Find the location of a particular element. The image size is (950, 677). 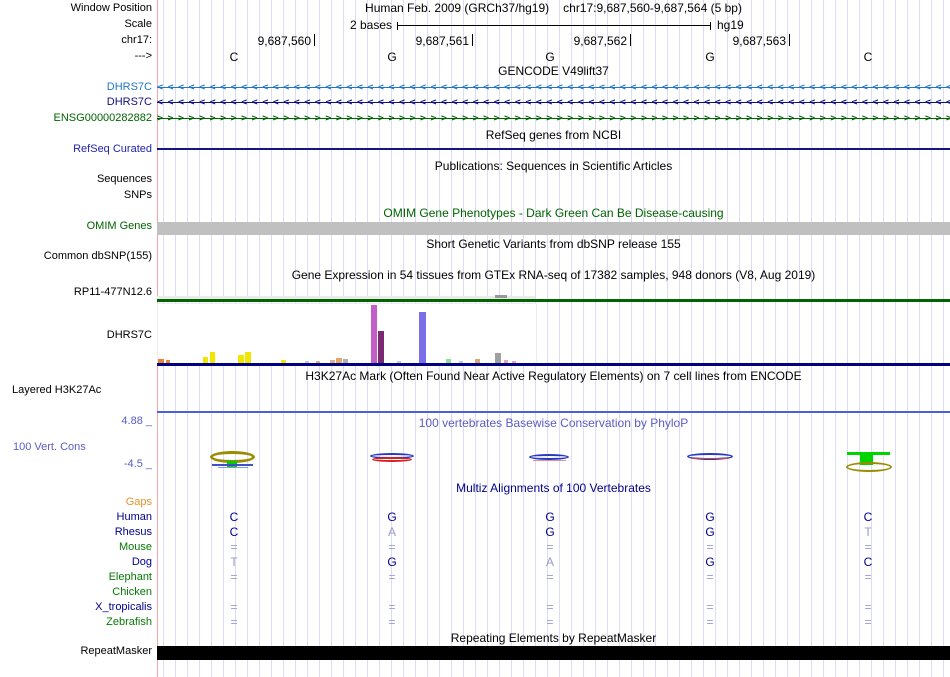

scale-bar is located at coordinates (553, 25).